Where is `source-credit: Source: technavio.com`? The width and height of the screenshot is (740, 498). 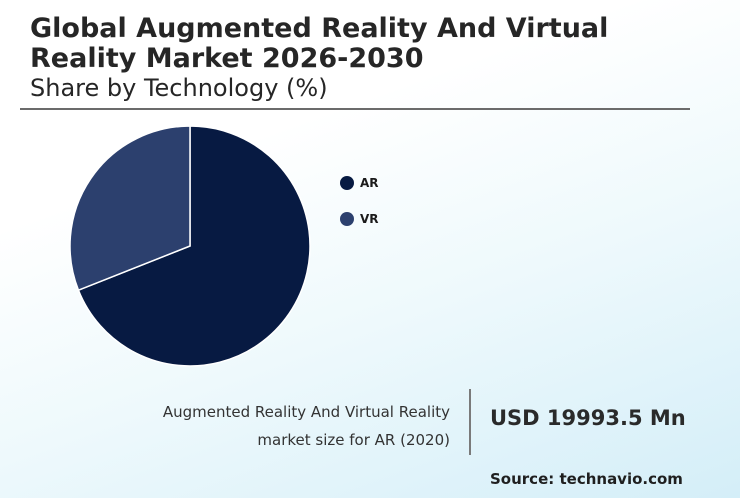 source-credit: Source: technavio.com is located at coordinates (586, 479).